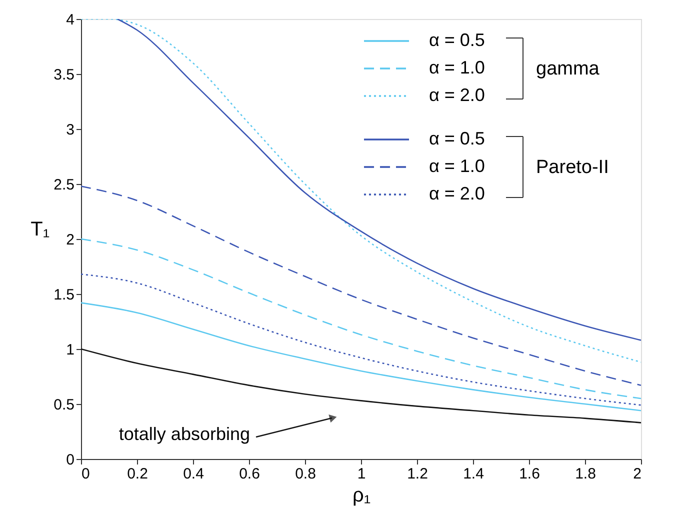 The height and width of the screenshot is (522, 686). What do you see at coordinates (249, 474) in the screenshot?
I see `x-tick-label: 0.6` at bounding box center [249, 474].